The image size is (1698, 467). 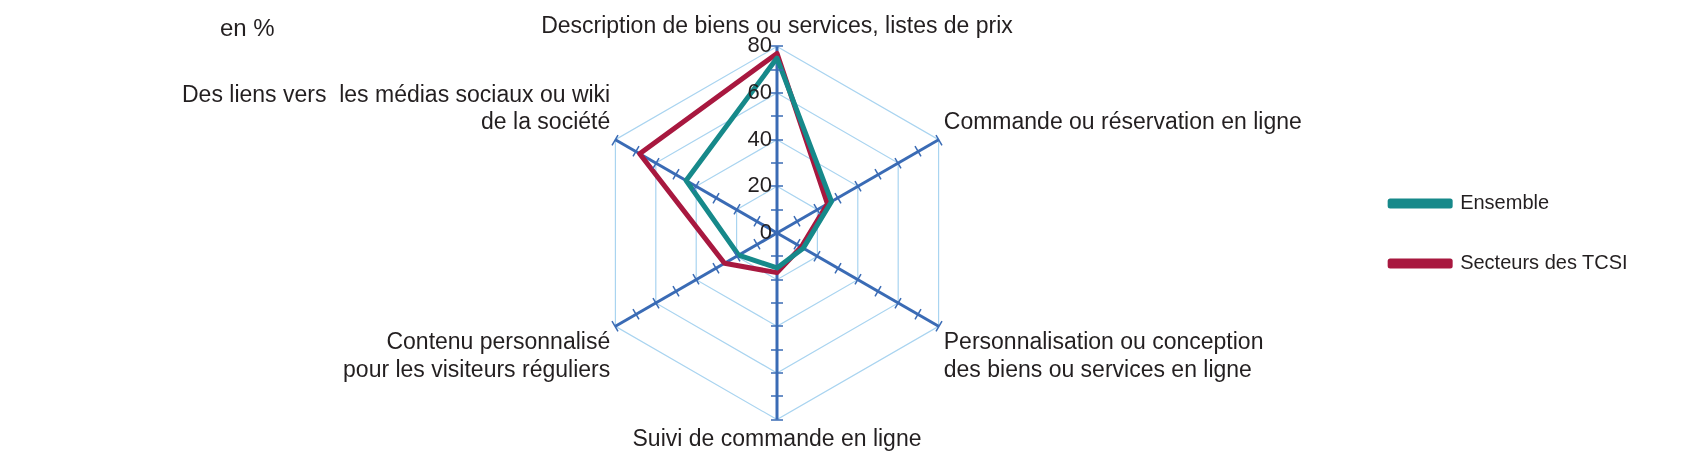 I want to click on y-tick-label: 40, so click(x=759, y=138).